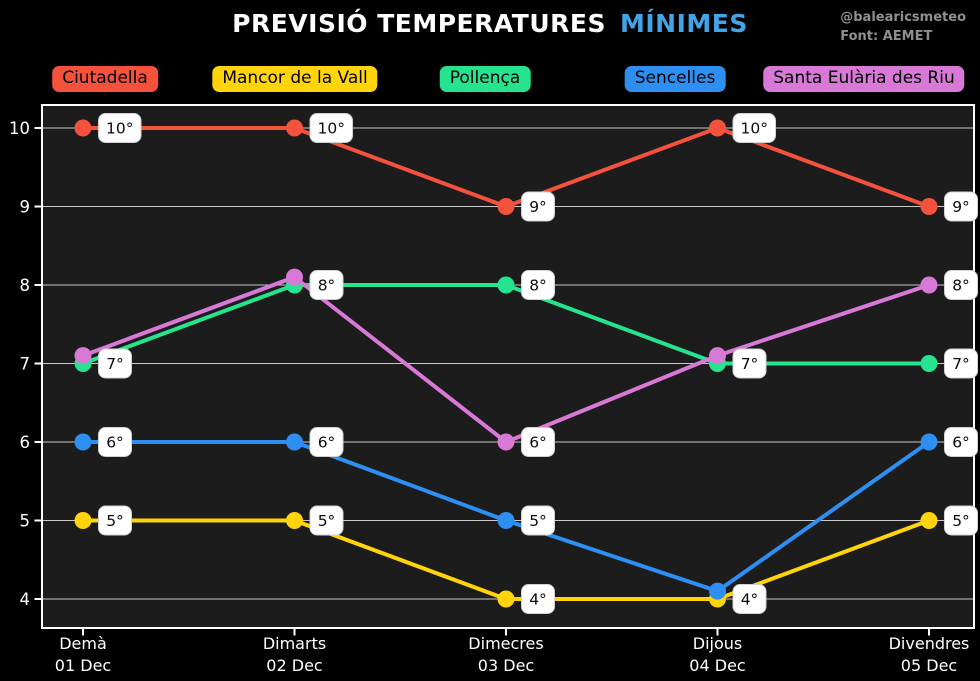 The height and width of the screenshot is (681, 980). Describe the element at coordinates (419, 23) in the screenshot. I see `title-main: PREVISIÓ TEMPERATURES` at that location.